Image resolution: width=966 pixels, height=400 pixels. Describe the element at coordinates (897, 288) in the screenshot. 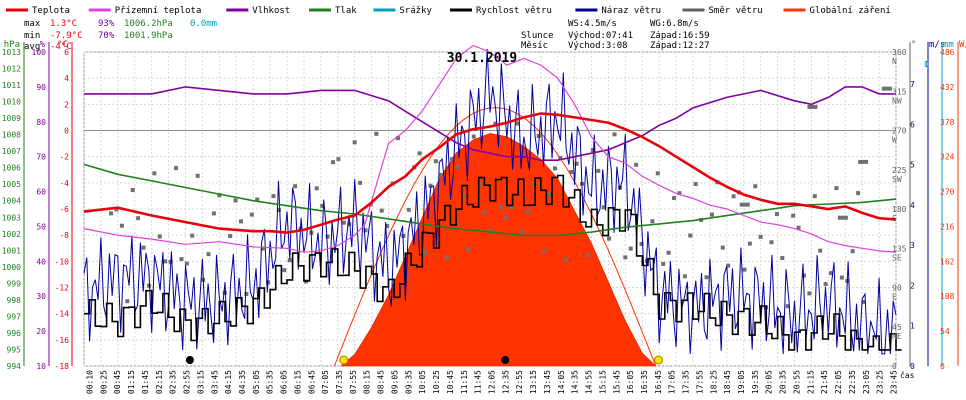

I see `axis-tick-label: 90` at that location.